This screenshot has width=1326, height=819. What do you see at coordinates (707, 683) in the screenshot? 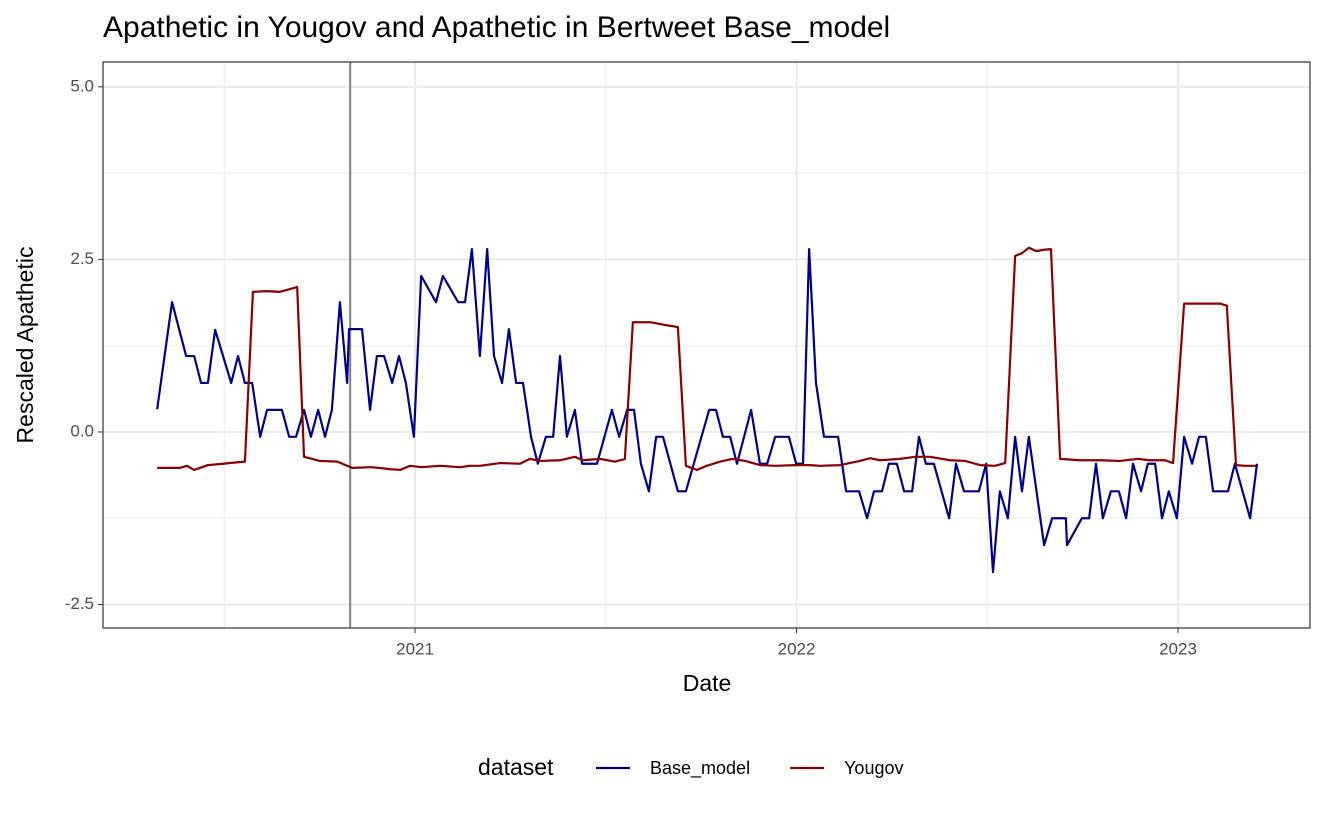
I see `x-axis-title: Date` at bounding box center [707, 683].